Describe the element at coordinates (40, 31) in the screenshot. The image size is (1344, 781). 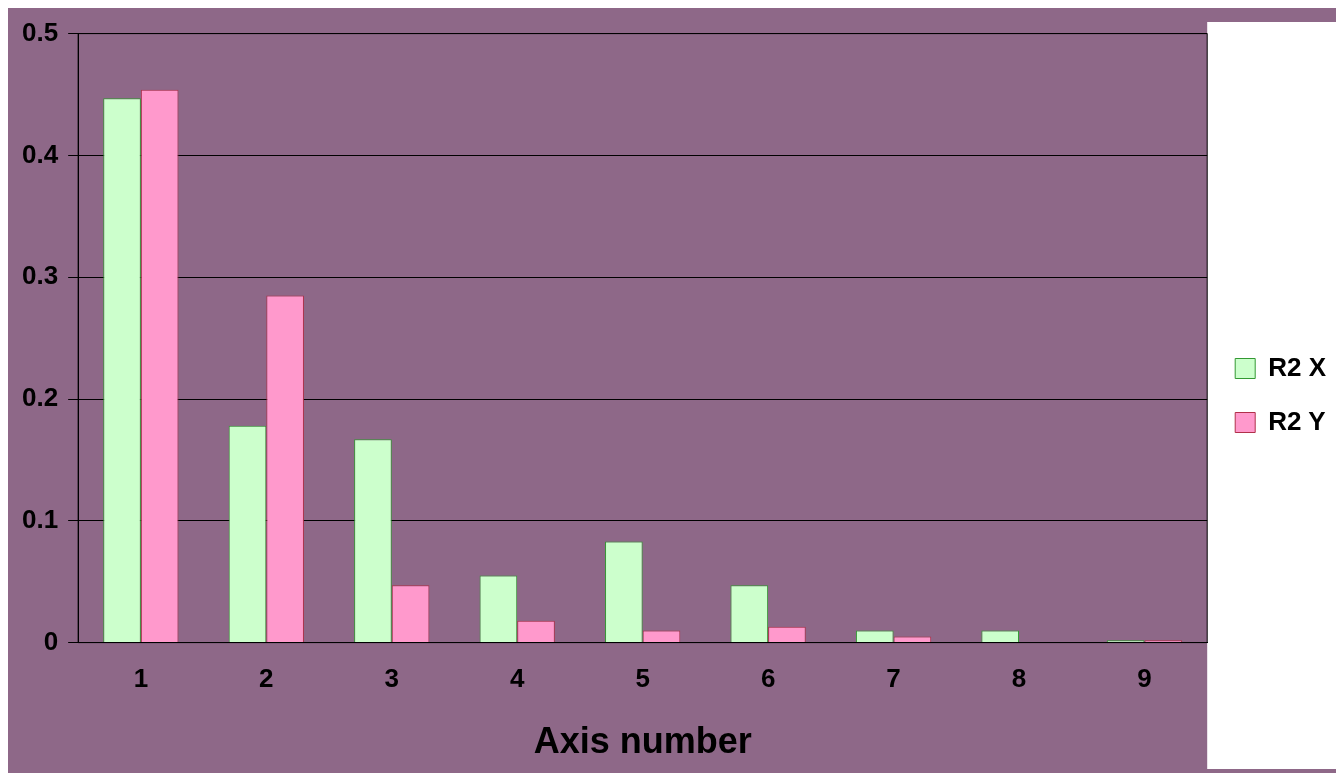
I see `y-tick-label: 0.5` at that location.